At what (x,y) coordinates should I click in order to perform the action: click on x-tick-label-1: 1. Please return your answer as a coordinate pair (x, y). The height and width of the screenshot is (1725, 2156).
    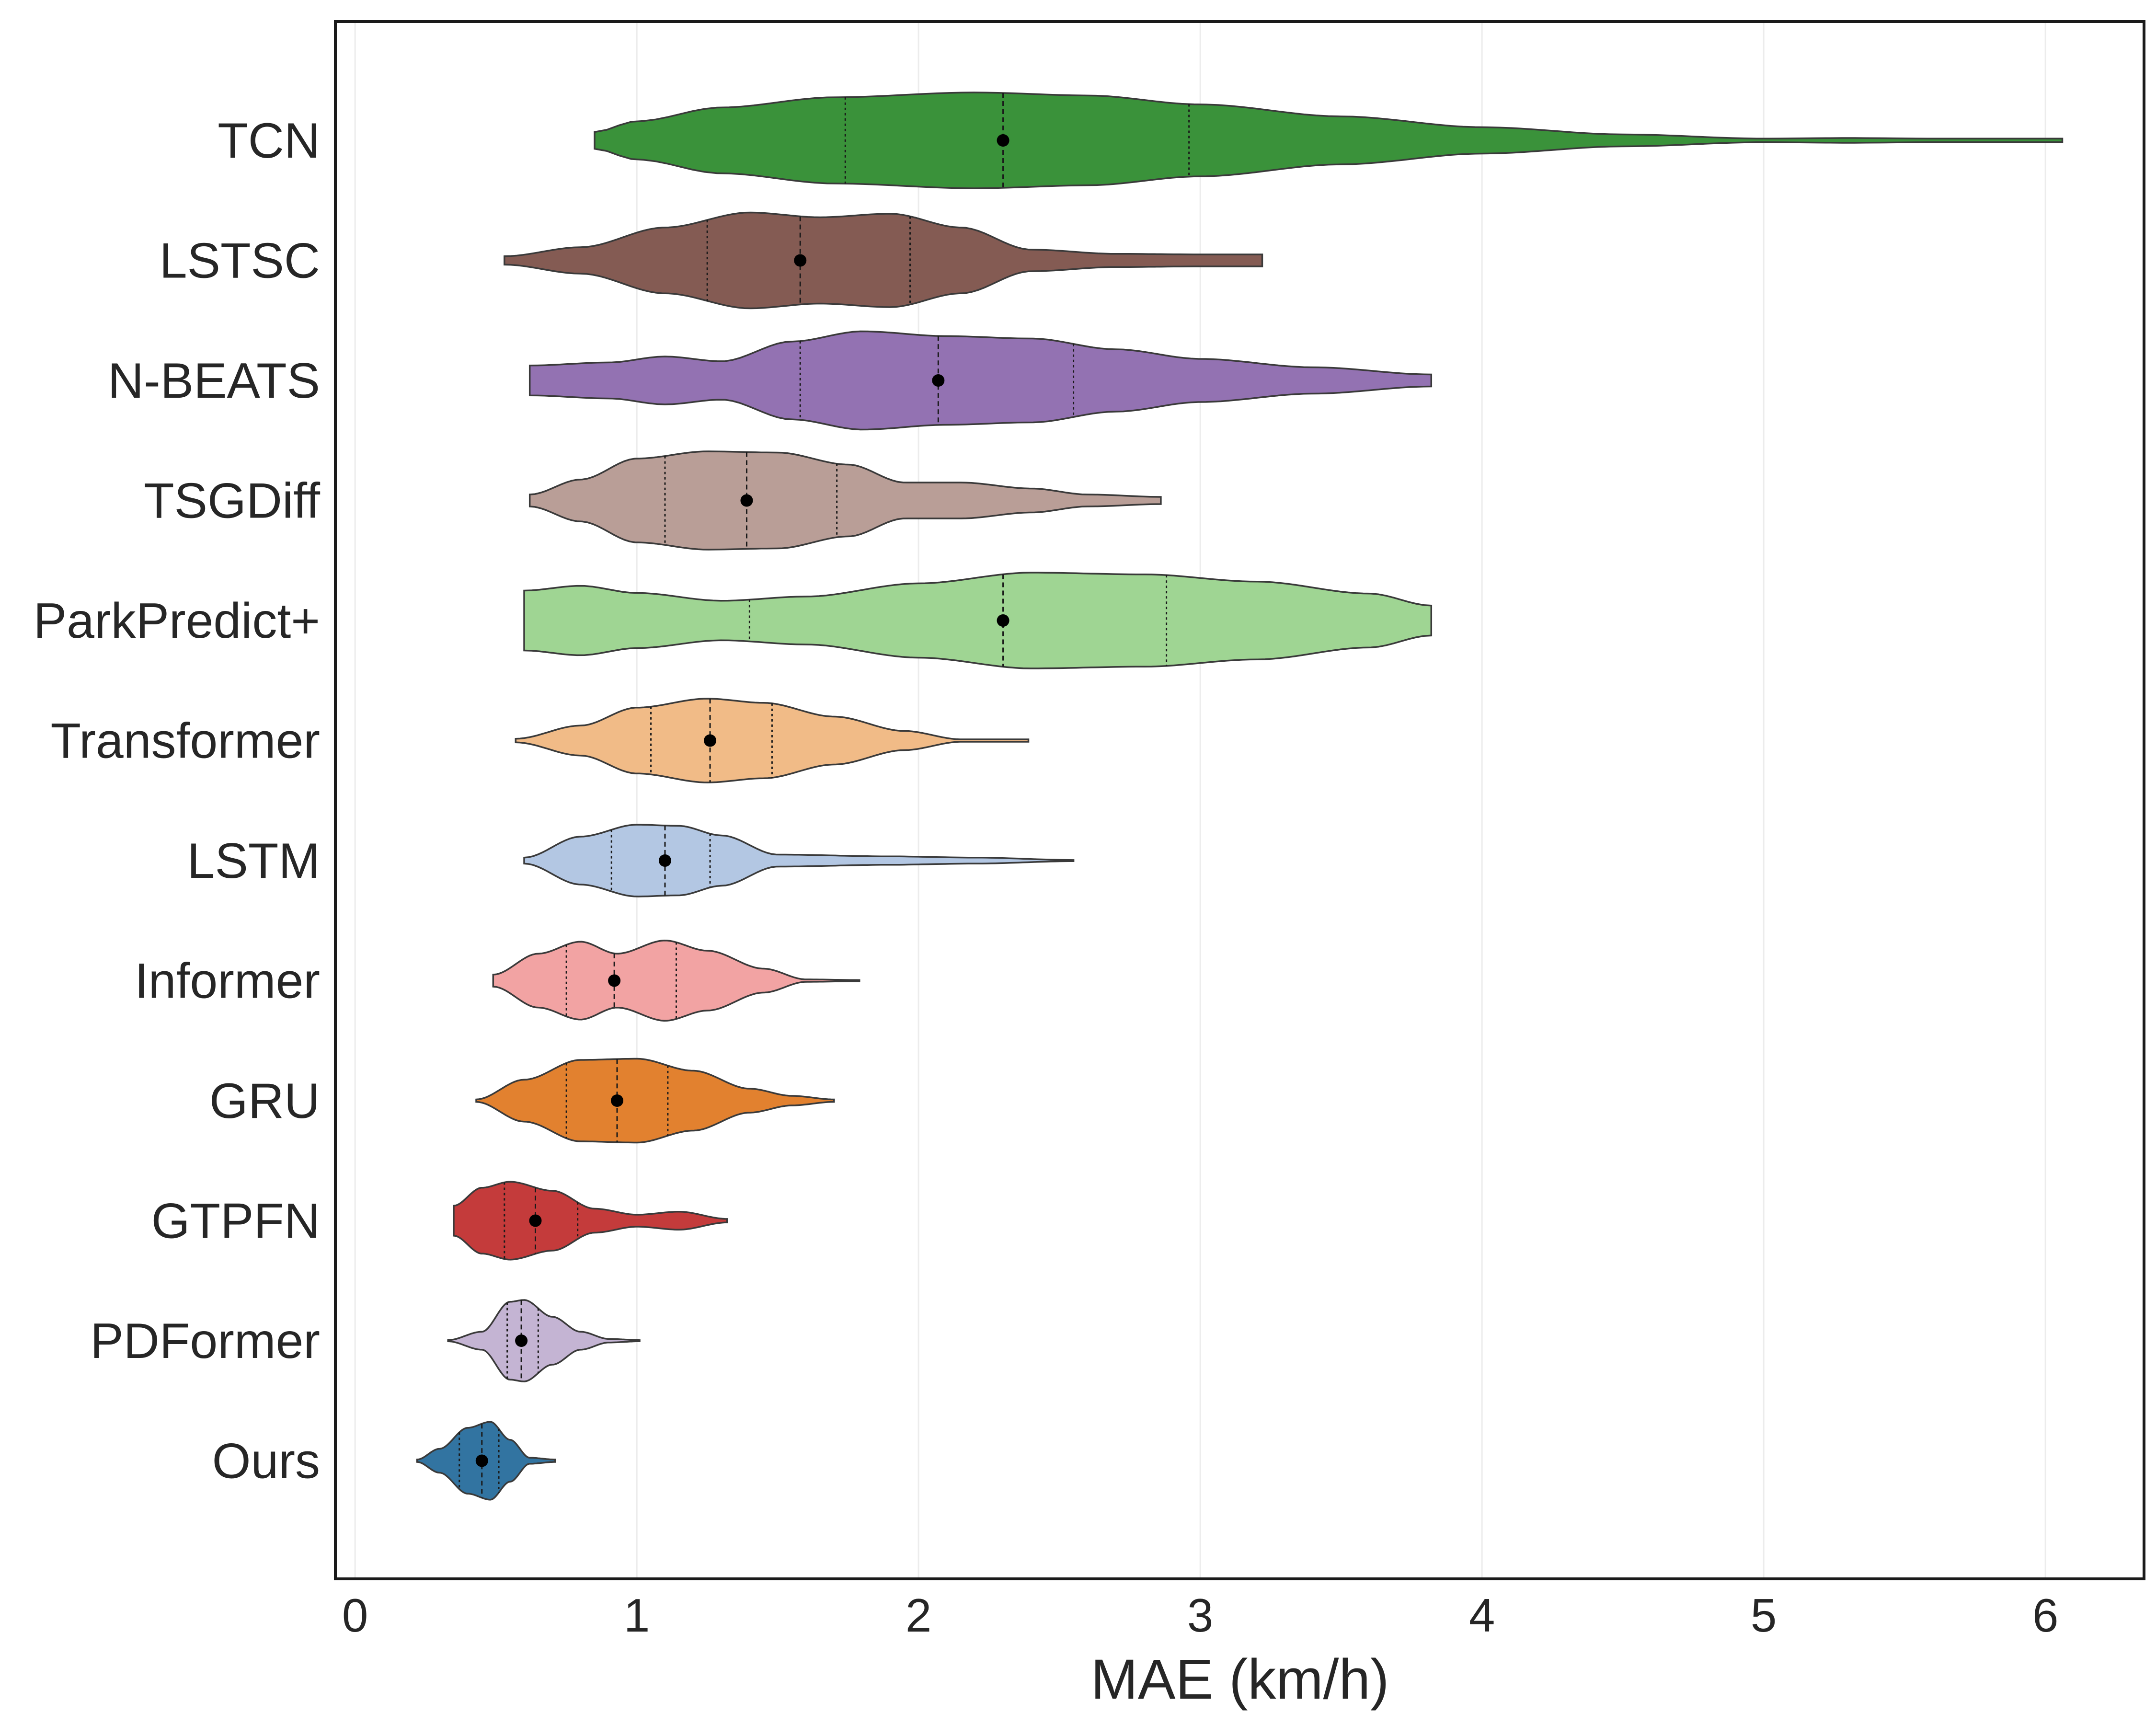
    Looking at the image, I should click on (637, 1615).